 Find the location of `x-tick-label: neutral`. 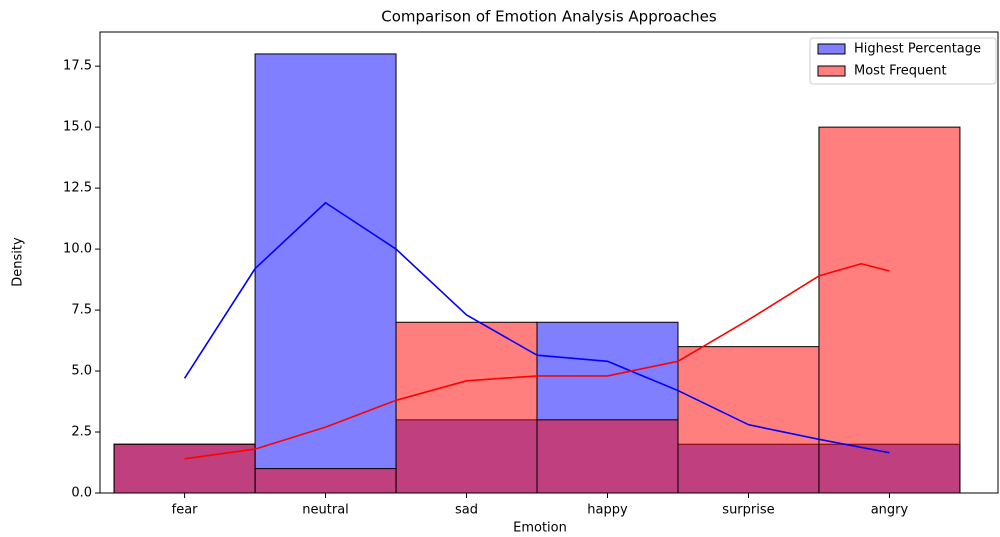

x-tick-label: neutral is located at coordinates (325, 510).